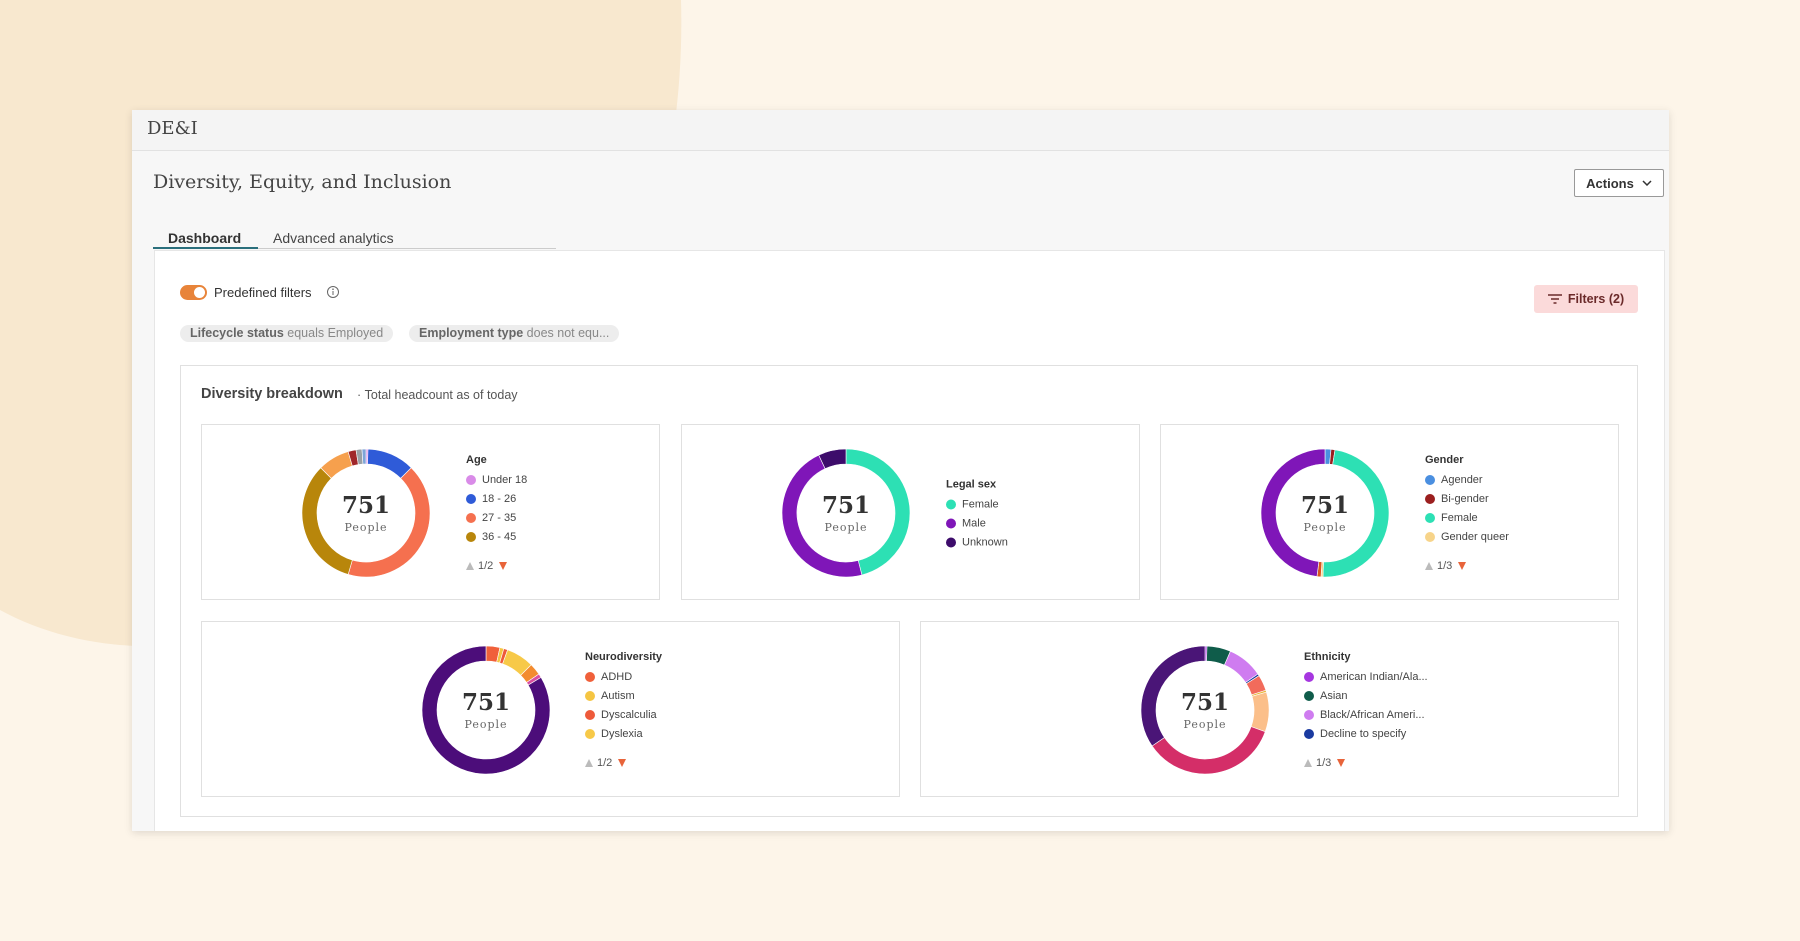 The height and width of the screenshot is (941, 1800). Describe the element at coordinates (205, 238) in the screenshot. I see `tab: Dashboard` at that location.